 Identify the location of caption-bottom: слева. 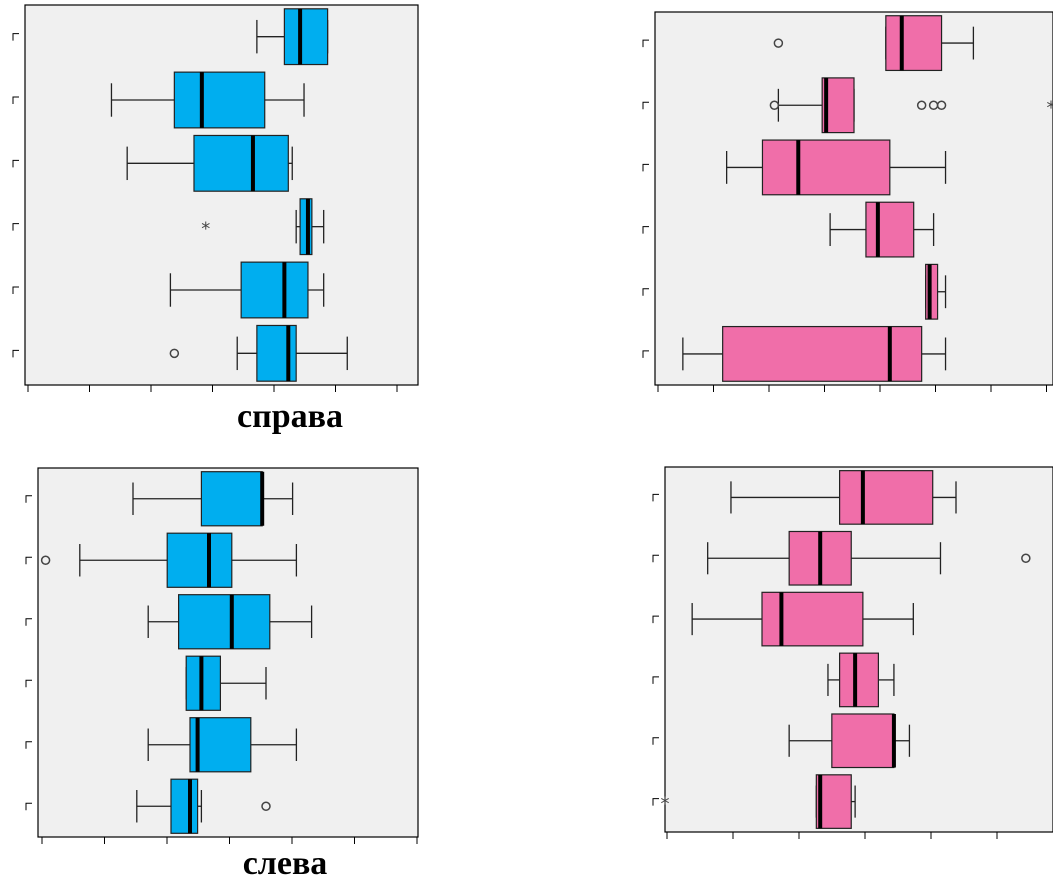
(285, 863).